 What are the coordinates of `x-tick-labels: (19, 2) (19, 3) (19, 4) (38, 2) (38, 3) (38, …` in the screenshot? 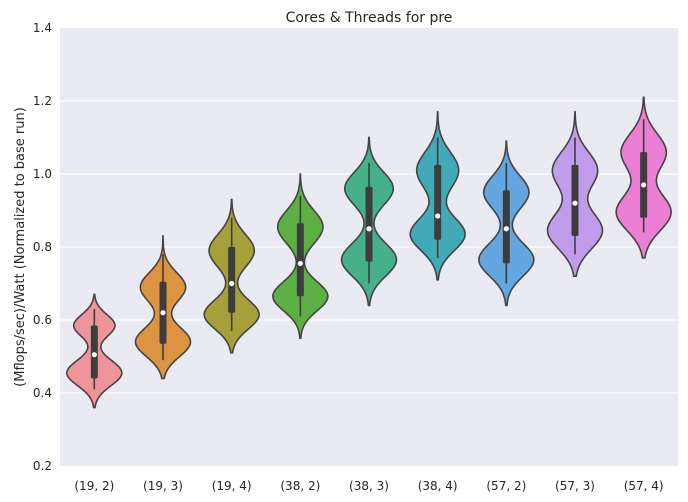 It's located at (368, 486).